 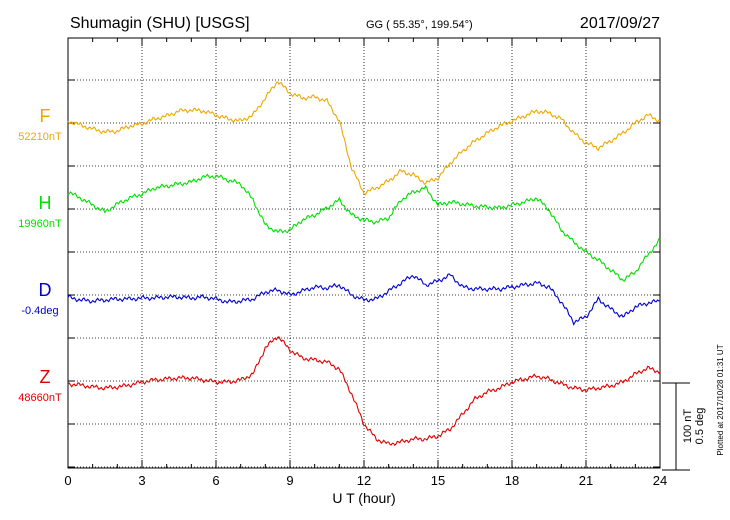 I want to click on x-tick-label: 21, so click(x=586, y=480).